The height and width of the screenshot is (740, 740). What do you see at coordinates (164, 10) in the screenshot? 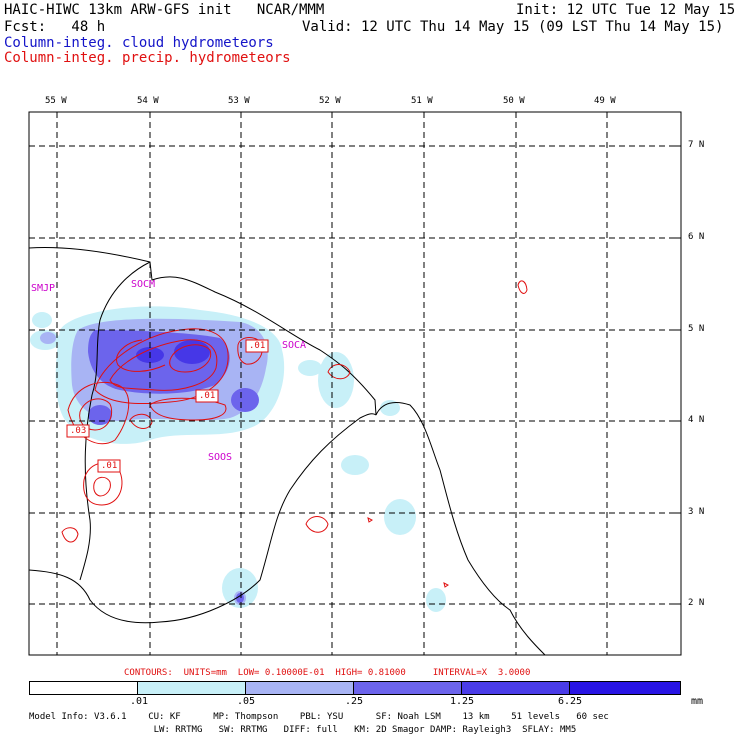
I see `model-title: HAIC-HIWC 13km ARW-GFS init NCAR/MMM` at bounding box center [164, 10].